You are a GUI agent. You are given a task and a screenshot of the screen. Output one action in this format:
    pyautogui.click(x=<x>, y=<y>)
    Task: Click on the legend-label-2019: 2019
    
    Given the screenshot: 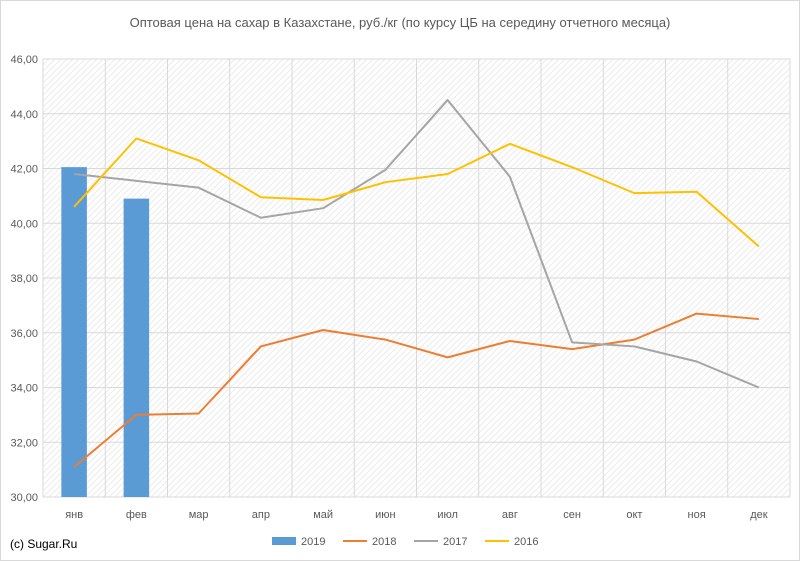 What is the action you would take?
    pyautogui.click(x=313, y=542)
    